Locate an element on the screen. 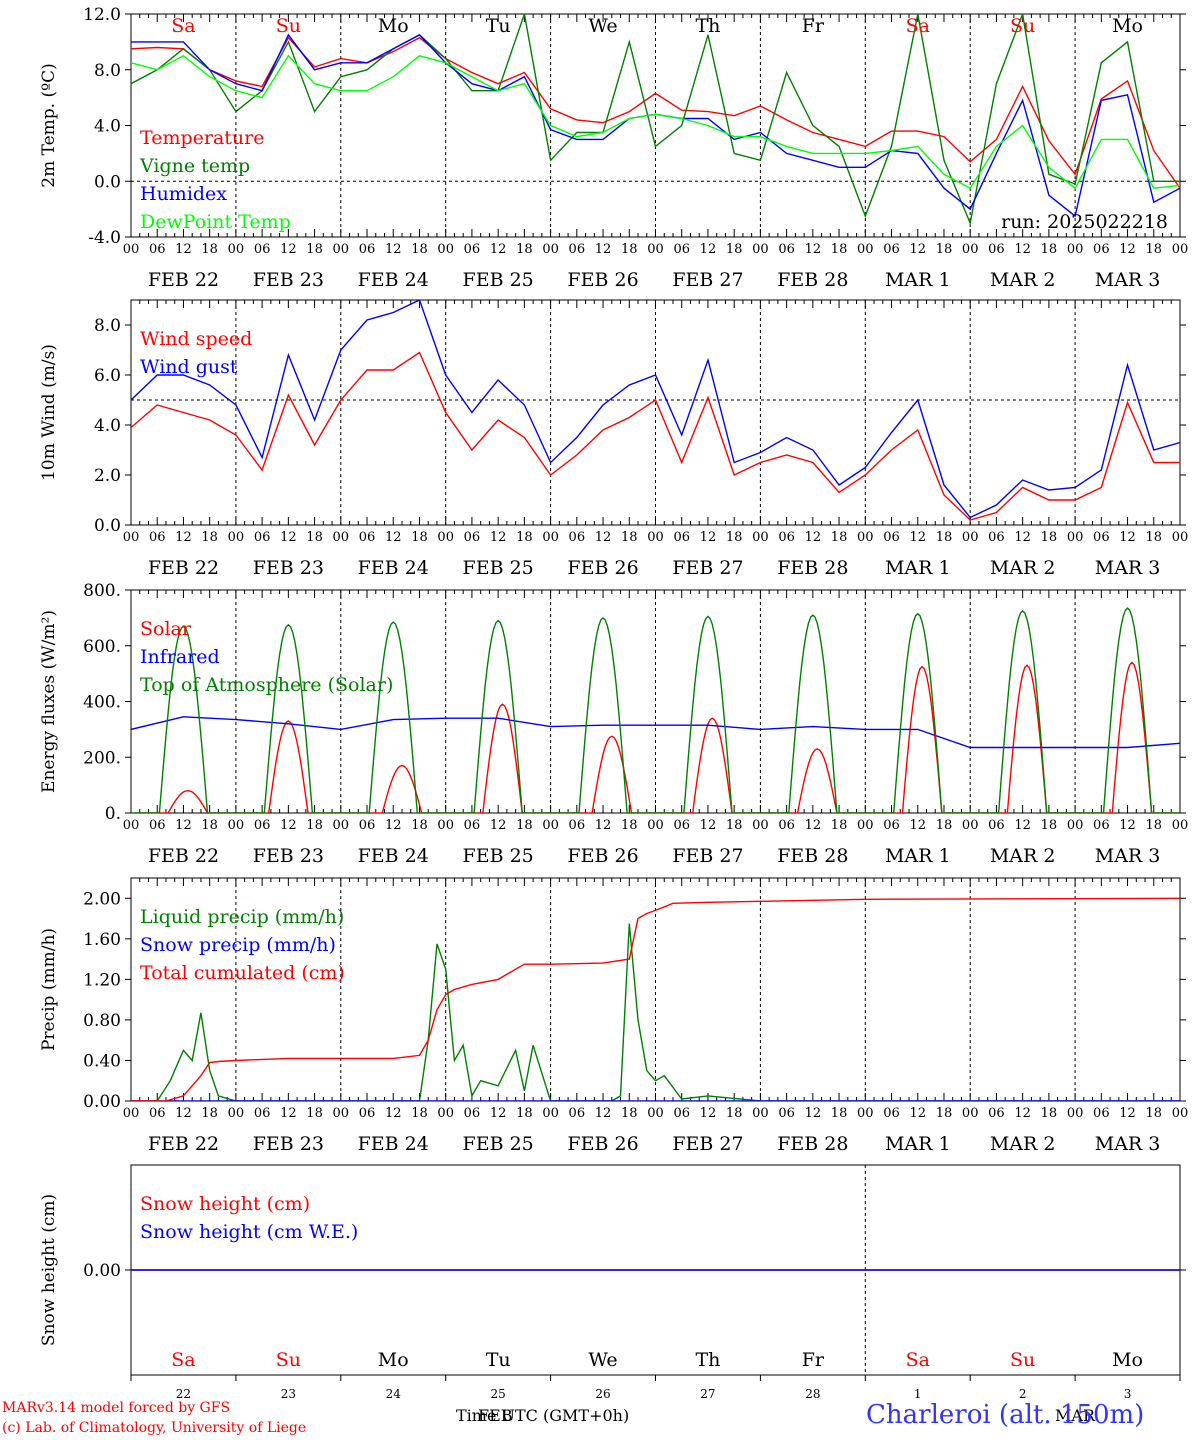 This screenshot has width=1194, height=1440. weekday-label-top: We is located at coordinates (602, 26).